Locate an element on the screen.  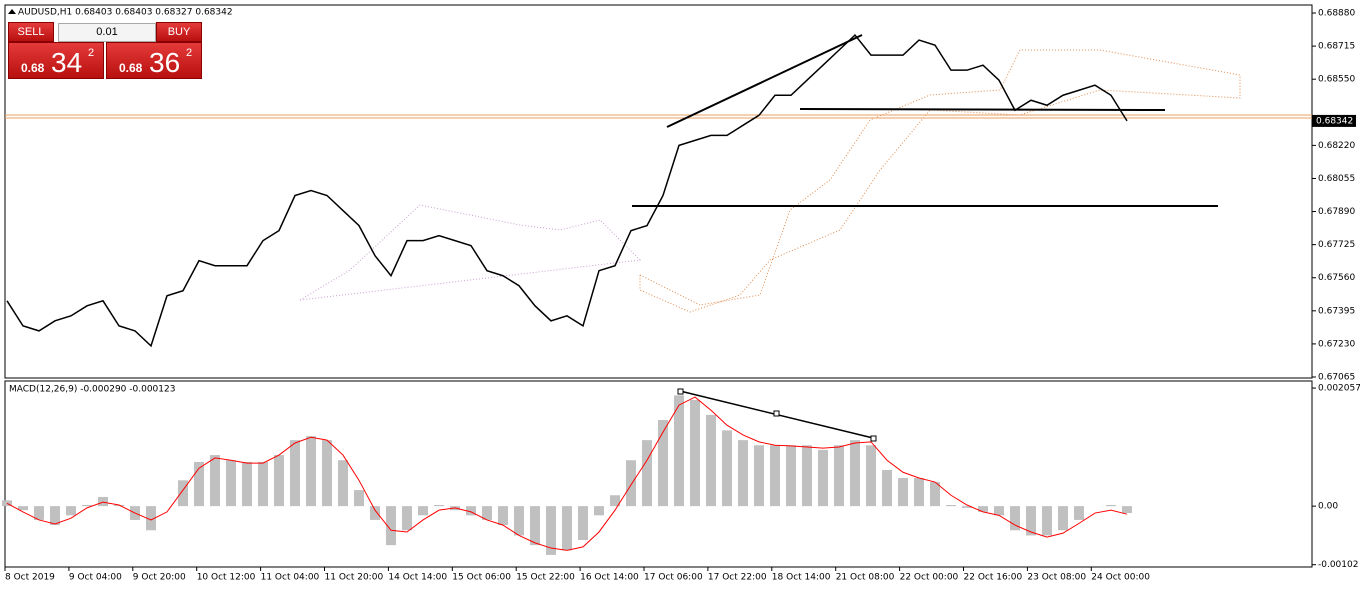
x-tick-label: 10 Oct 12:00 is located at coordinates (226, 578).